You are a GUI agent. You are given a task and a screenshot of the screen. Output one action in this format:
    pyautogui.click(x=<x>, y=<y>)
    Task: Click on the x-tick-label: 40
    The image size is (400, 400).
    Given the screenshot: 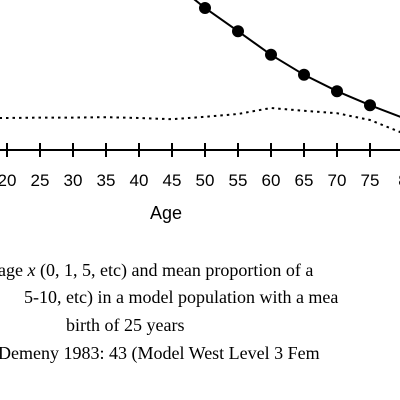 What is the action you would take?
    pyautogui.click(x=139, y=180)
    